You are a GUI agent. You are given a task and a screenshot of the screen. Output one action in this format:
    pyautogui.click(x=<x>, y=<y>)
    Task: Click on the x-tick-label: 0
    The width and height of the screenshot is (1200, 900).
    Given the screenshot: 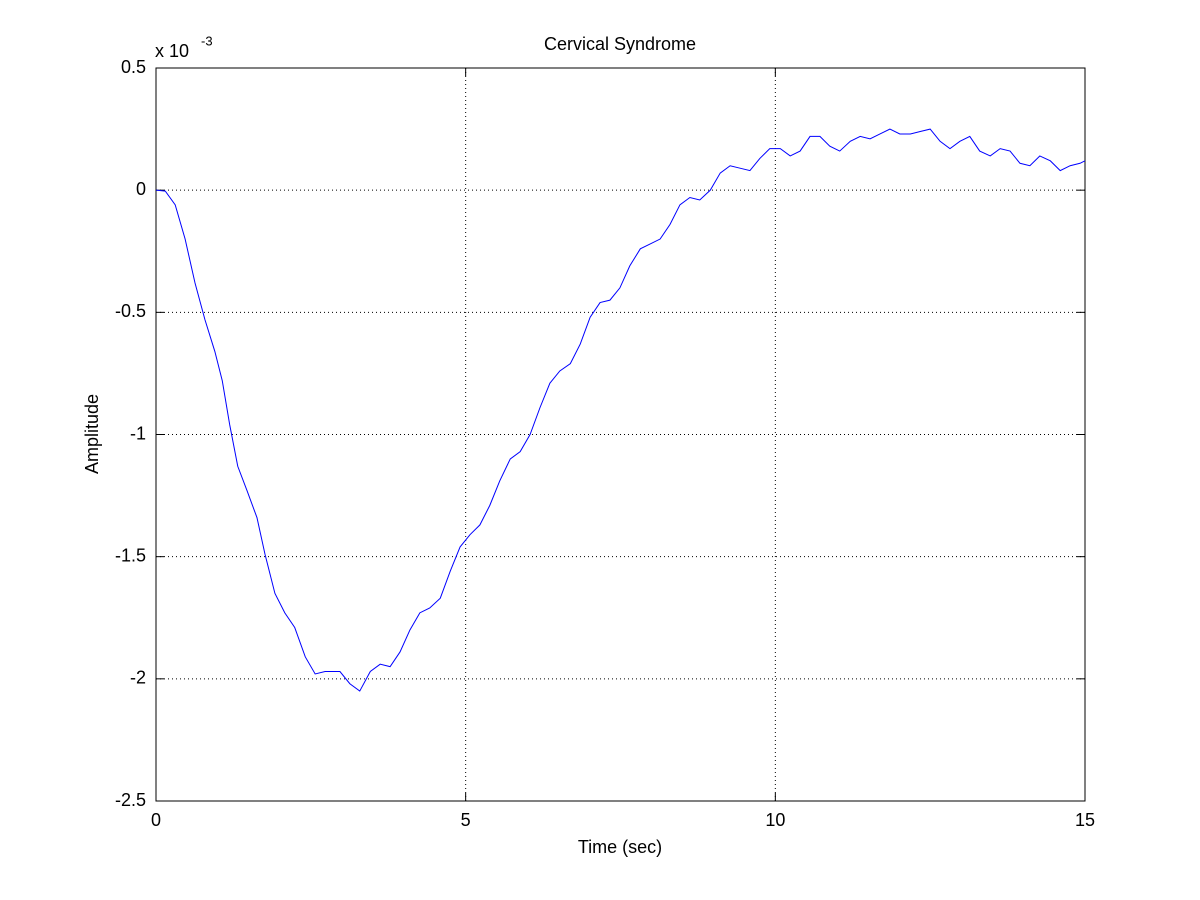 What is the action you would take?
    pyautogui.click(x=156, y=820)
    